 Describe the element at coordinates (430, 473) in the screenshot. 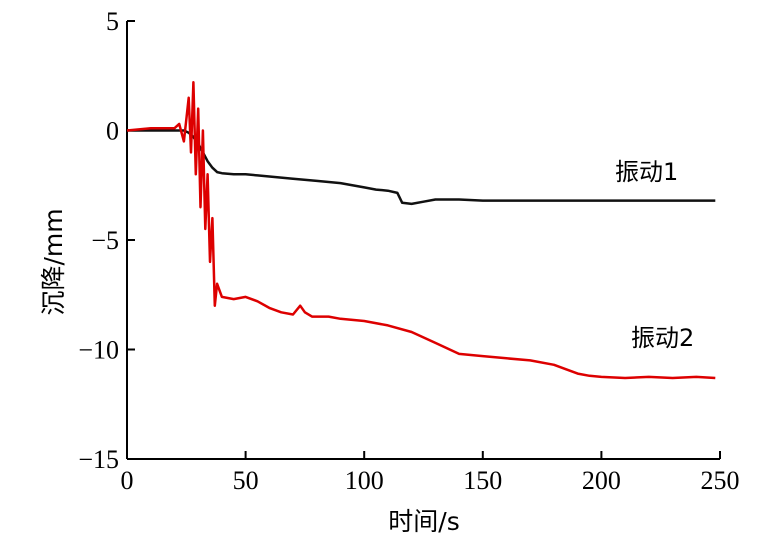

I see `x-ticks: 0 50 100 150 200 250` at that location.